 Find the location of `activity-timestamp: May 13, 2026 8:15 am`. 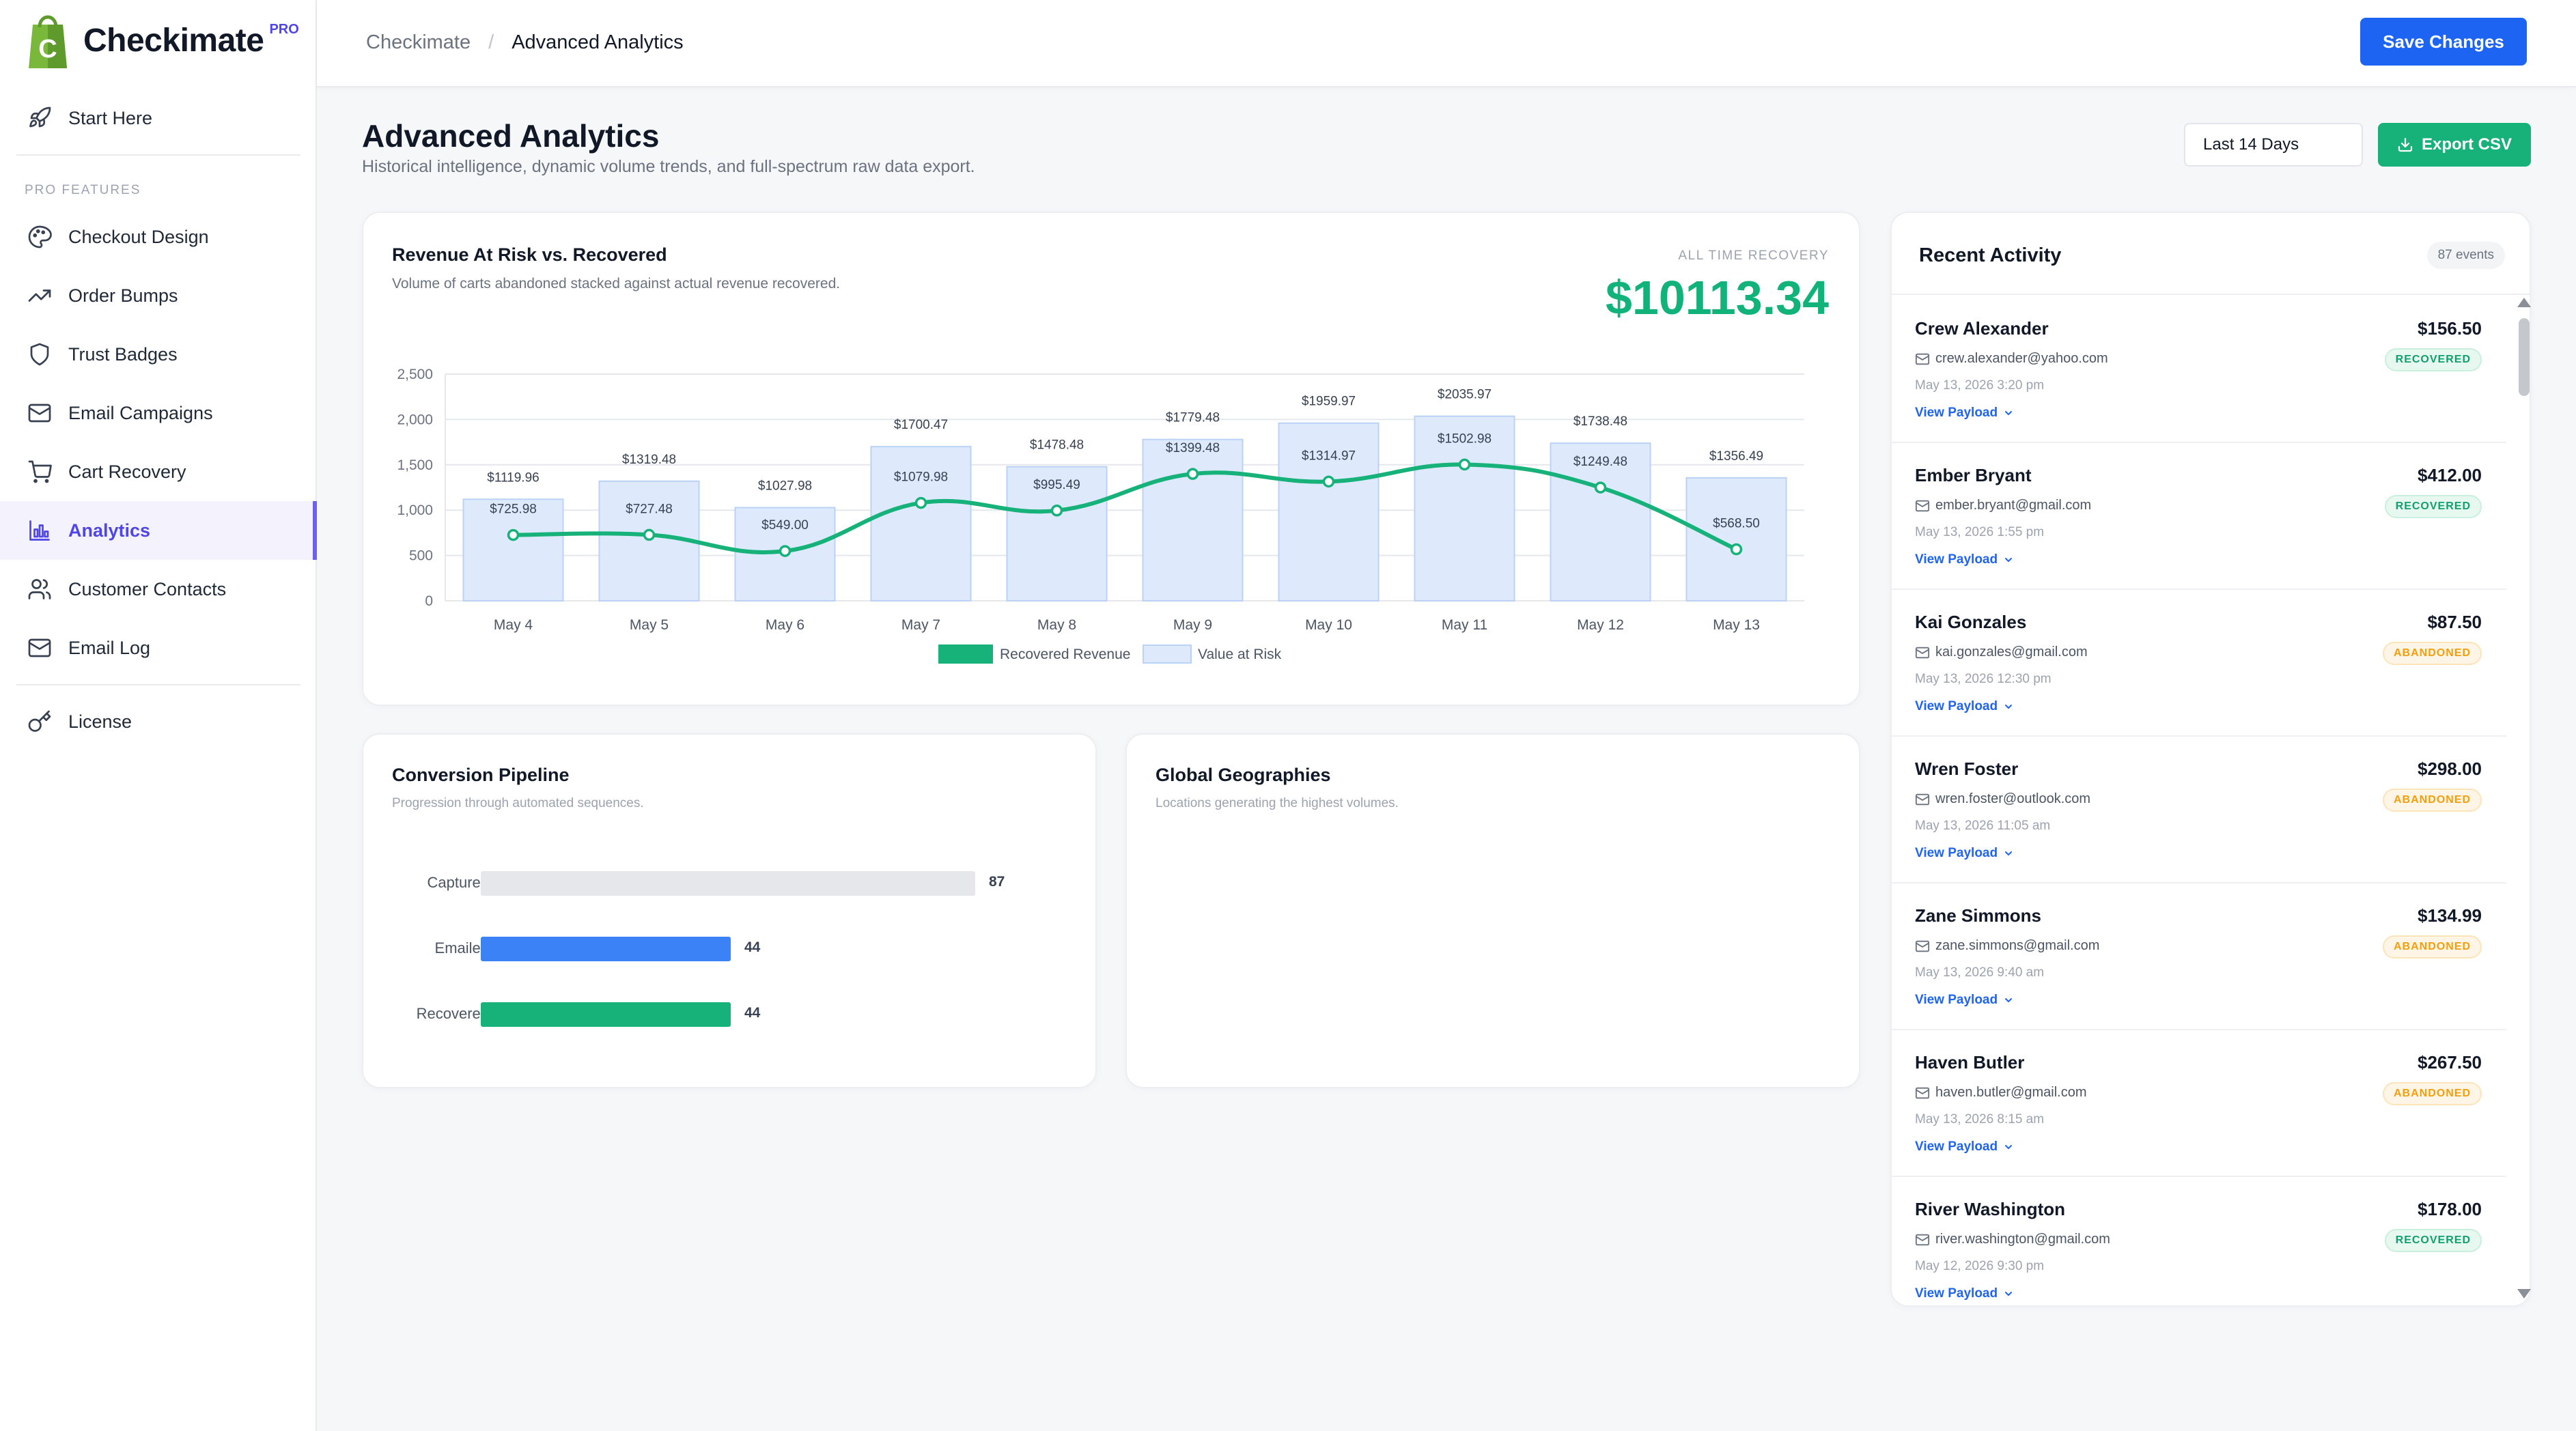

activity-timestamp: May 13, 2026 8:15 am is located at coordinates (1980, 1119).